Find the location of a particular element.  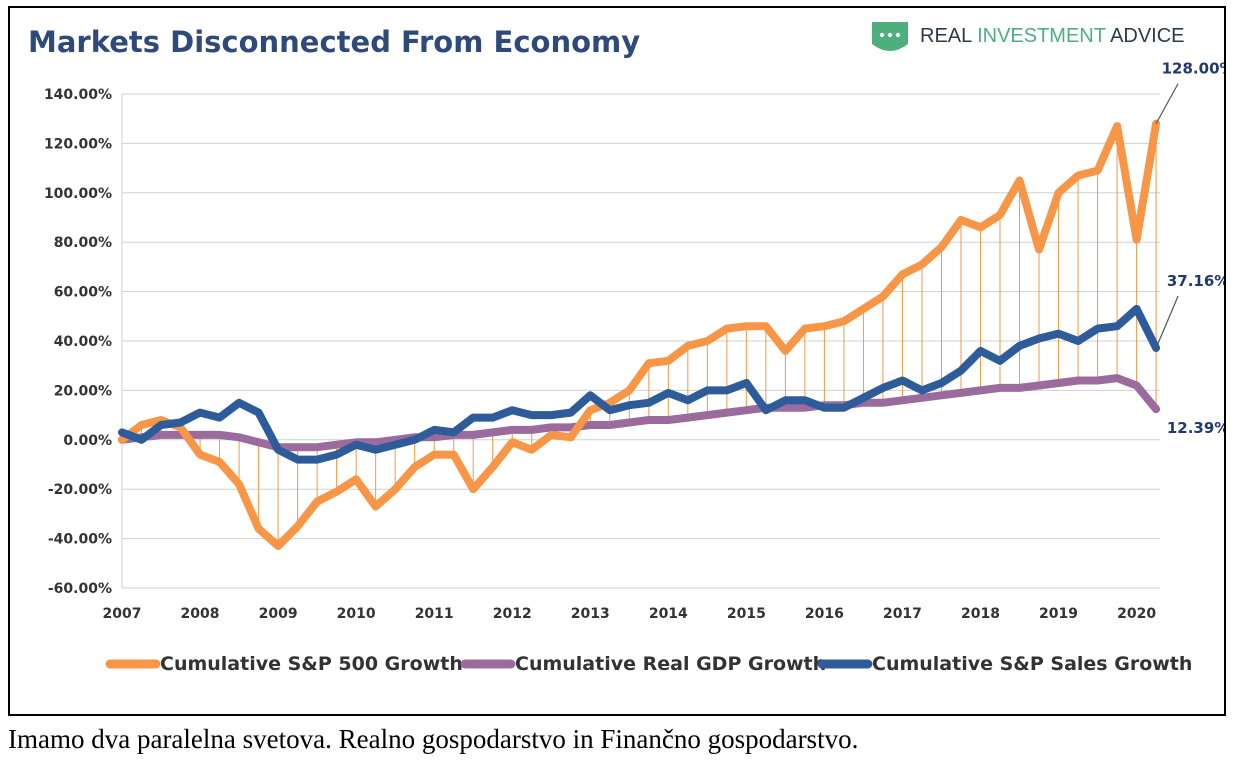

y-tick-label: 120.00% is located at coordinates (78, 144).